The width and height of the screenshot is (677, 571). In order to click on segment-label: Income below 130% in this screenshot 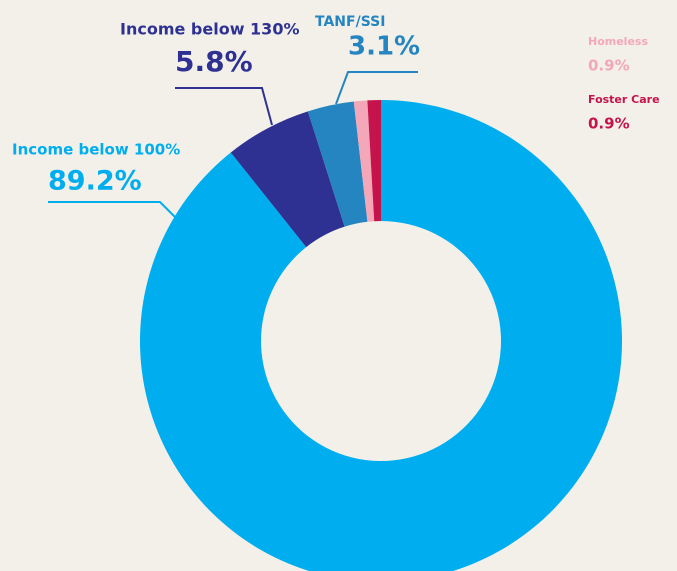, I will do `click(209, 29)`.